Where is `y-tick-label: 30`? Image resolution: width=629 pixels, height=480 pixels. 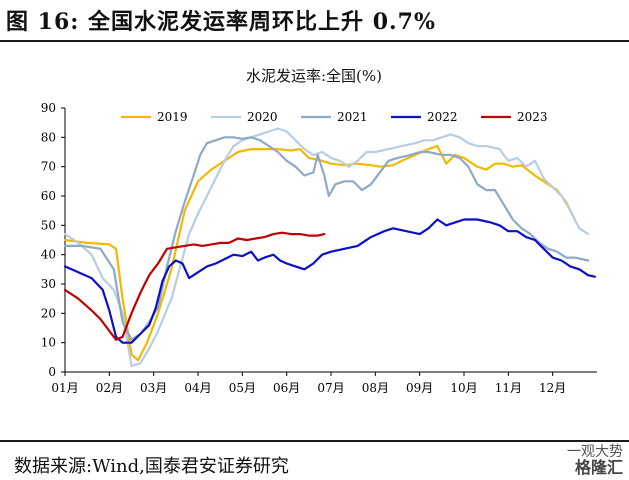 y-tick-label: 30 is located at coordinates (48, 284).